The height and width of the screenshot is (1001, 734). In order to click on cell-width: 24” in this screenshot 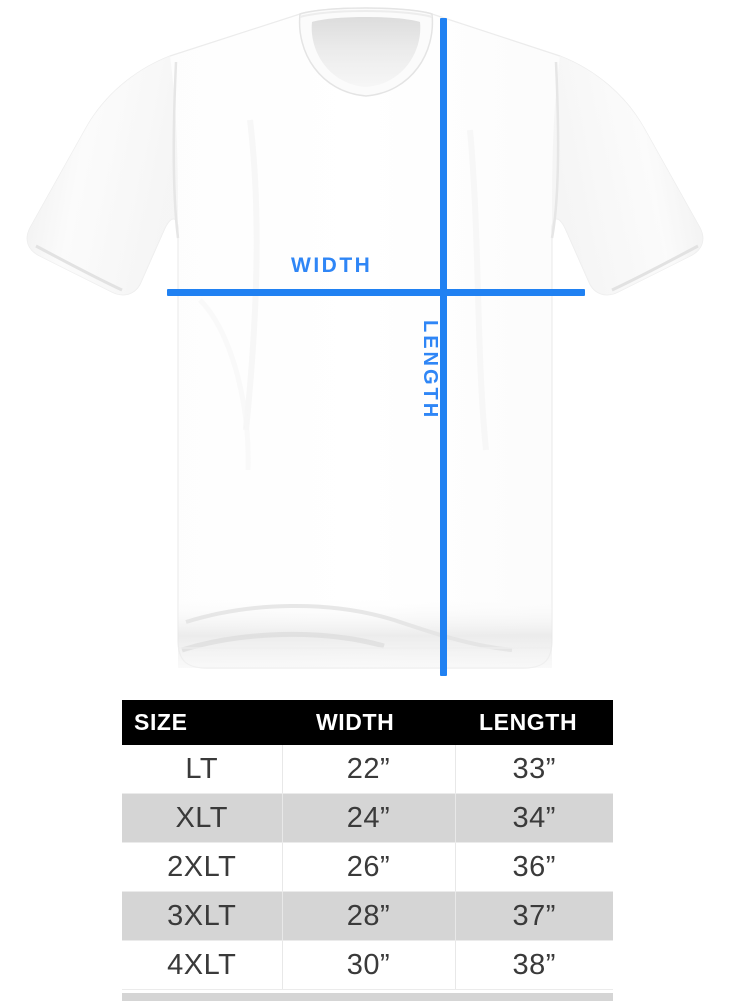, I will do `click(369, 818)`.